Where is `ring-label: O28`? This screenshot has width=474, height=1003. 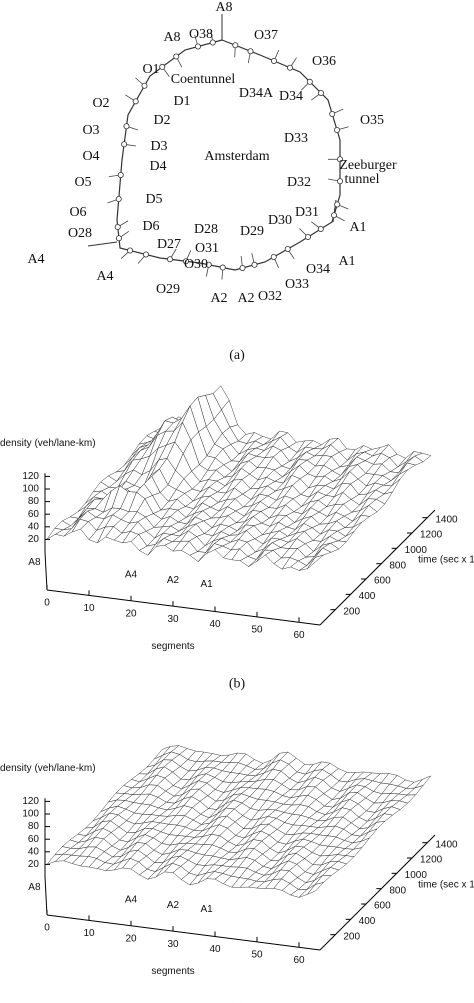 ring-label: O28 is located at coordinates (80, 233).